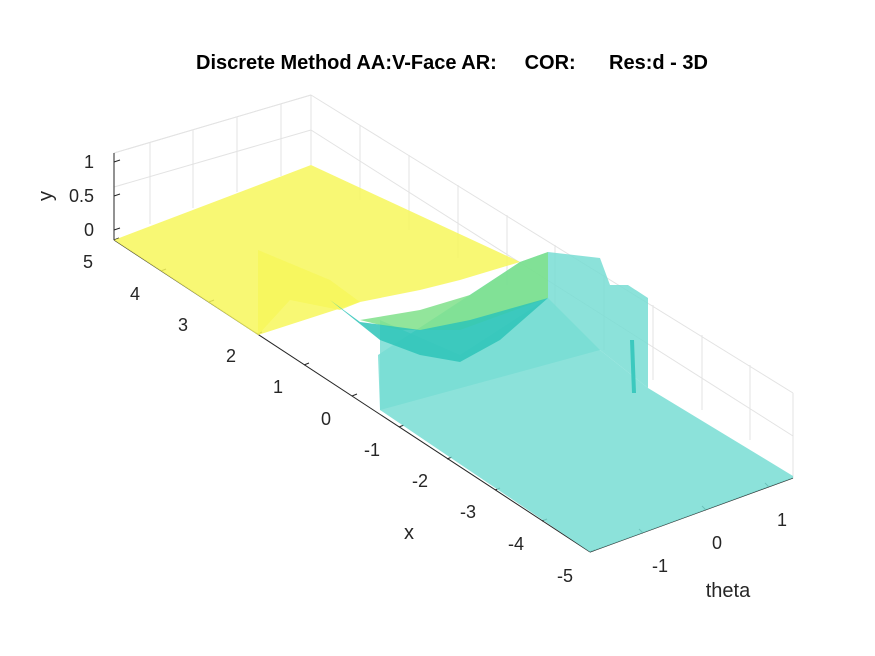  Describe the element at coordinates (439, 330) in the screenshot. I see `surface-dip` at that location.